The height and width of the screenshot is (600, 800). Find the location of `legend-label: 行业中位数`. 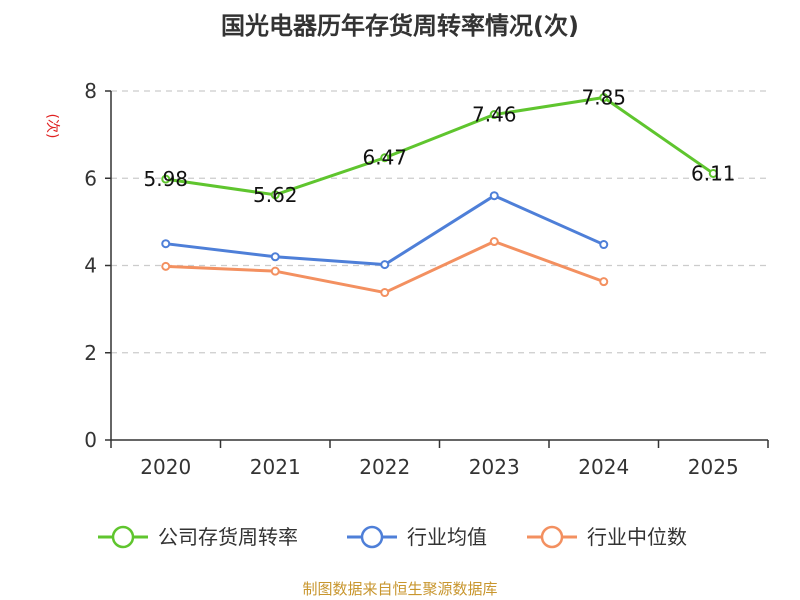

legend-label: 行业中位数 is located at coordinates (637, 537).